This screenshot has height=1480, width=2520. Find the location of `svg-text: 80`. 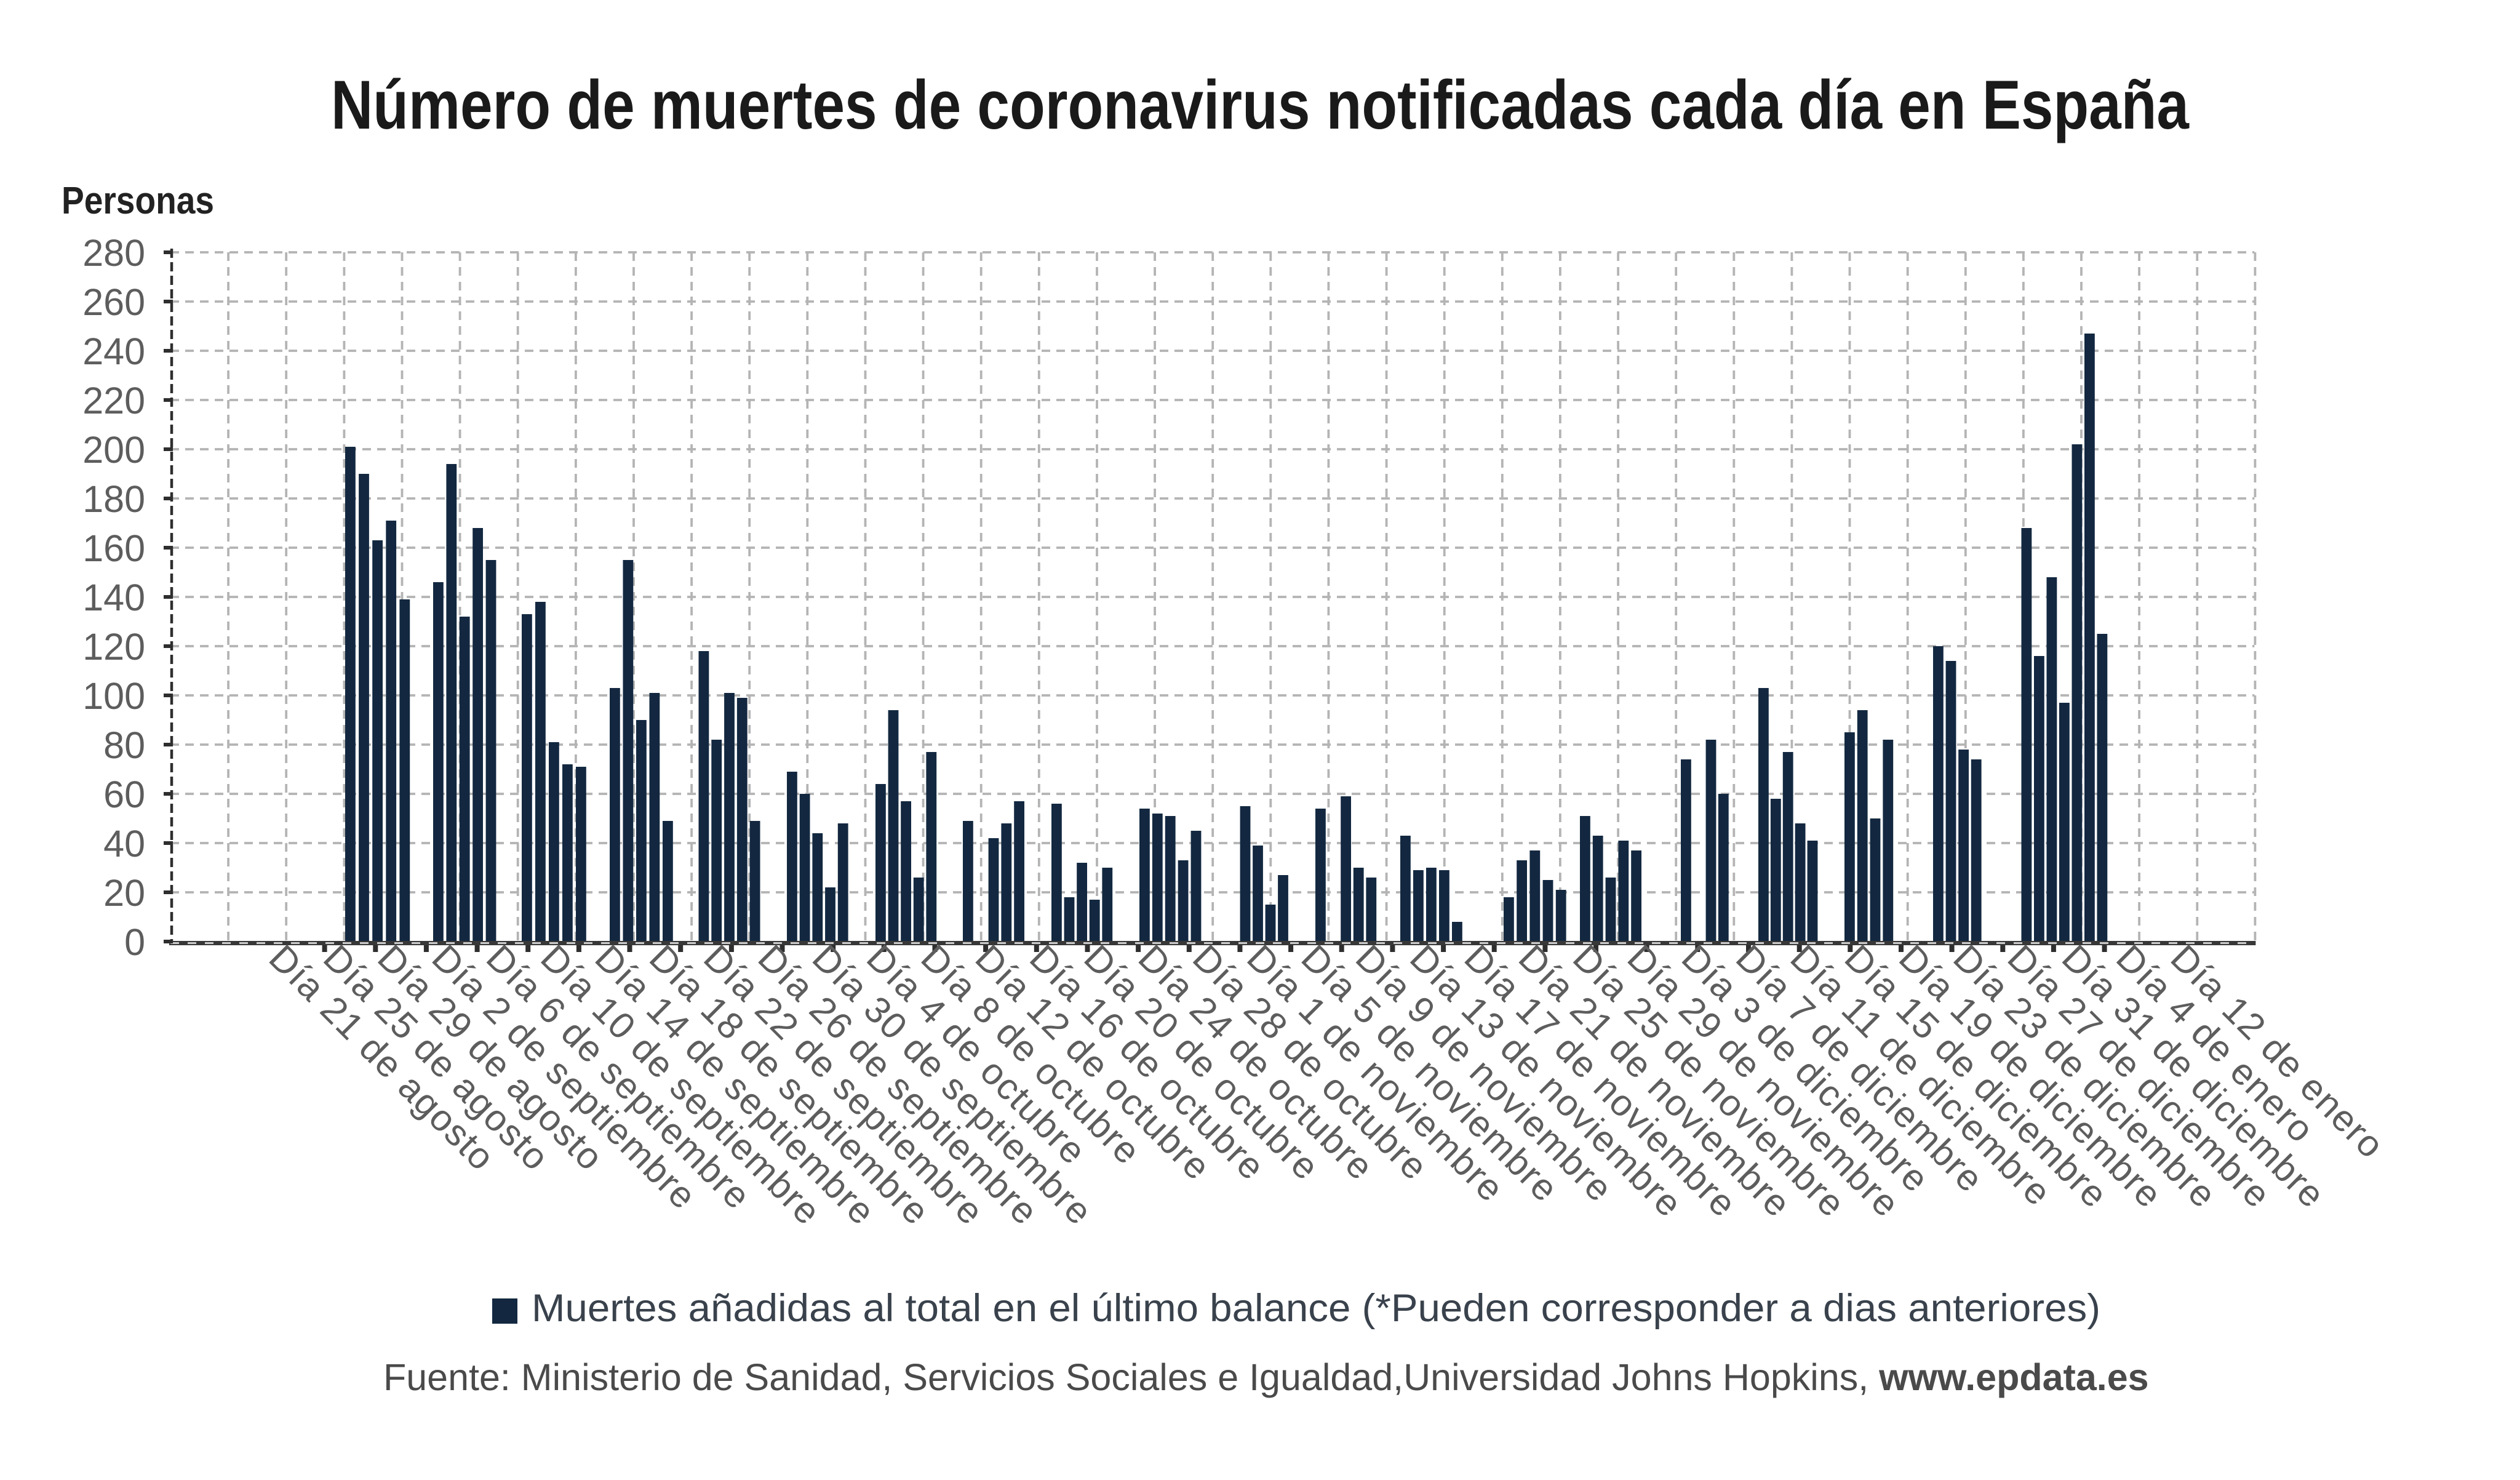

svg-text: 80 is located at coordinates (124, 745).